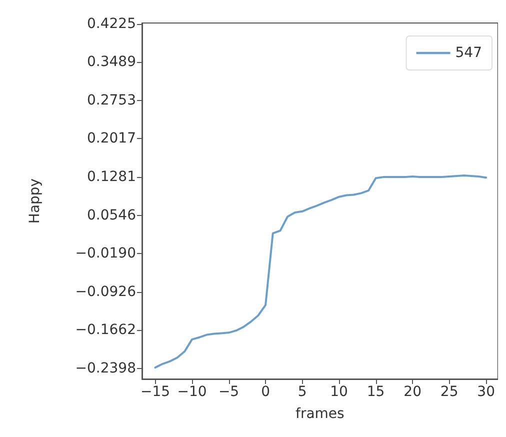 The width and height of the screenshot is (506, 437). Describe the element at coordinates (320, 414) in the screenshot. I see `x-axis-title: frames` at that location.